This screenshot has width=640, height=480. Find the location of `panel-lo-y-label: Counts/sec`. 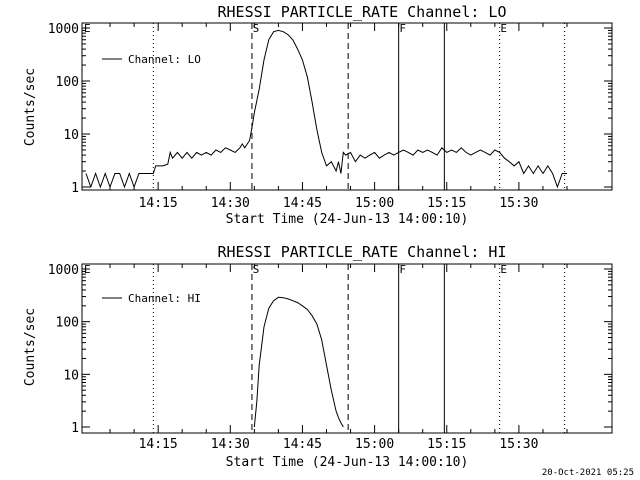

panel-lo-y-label: Counts/sec is located at coordinates (30, 107).